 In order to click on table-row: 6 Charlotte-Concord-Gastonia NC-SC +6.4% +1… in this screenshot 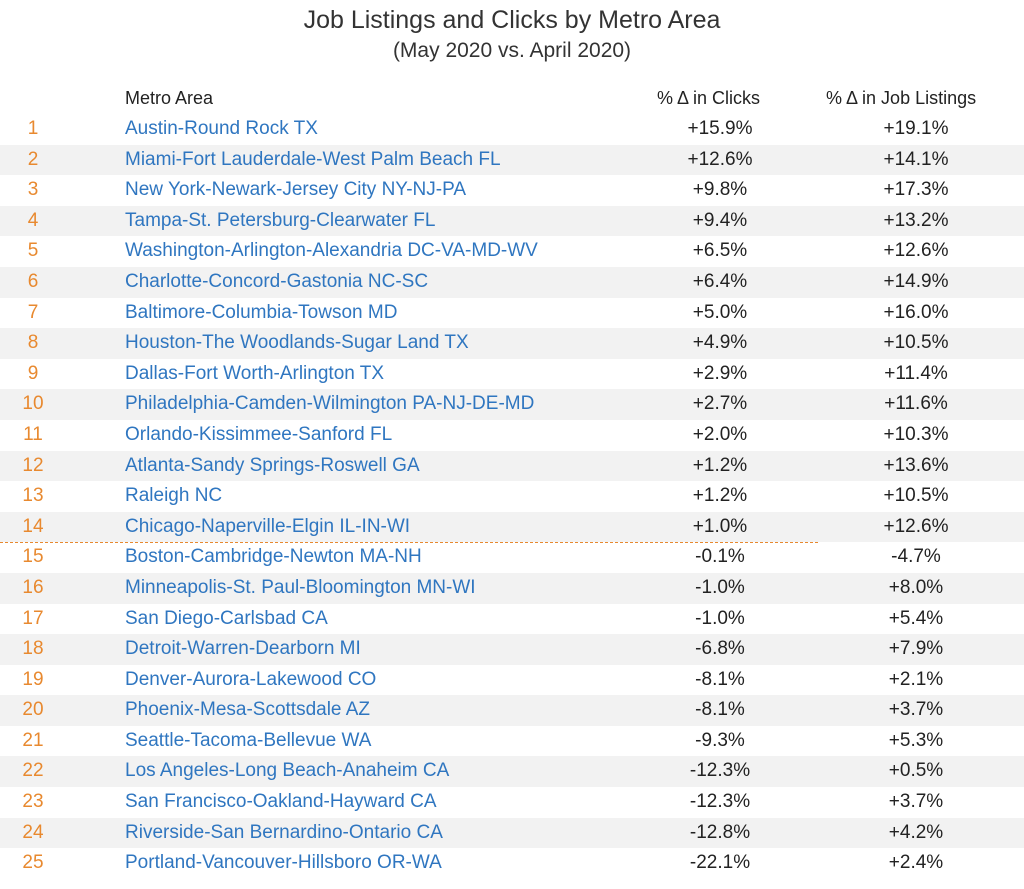, I will do `click(512, 282)`.